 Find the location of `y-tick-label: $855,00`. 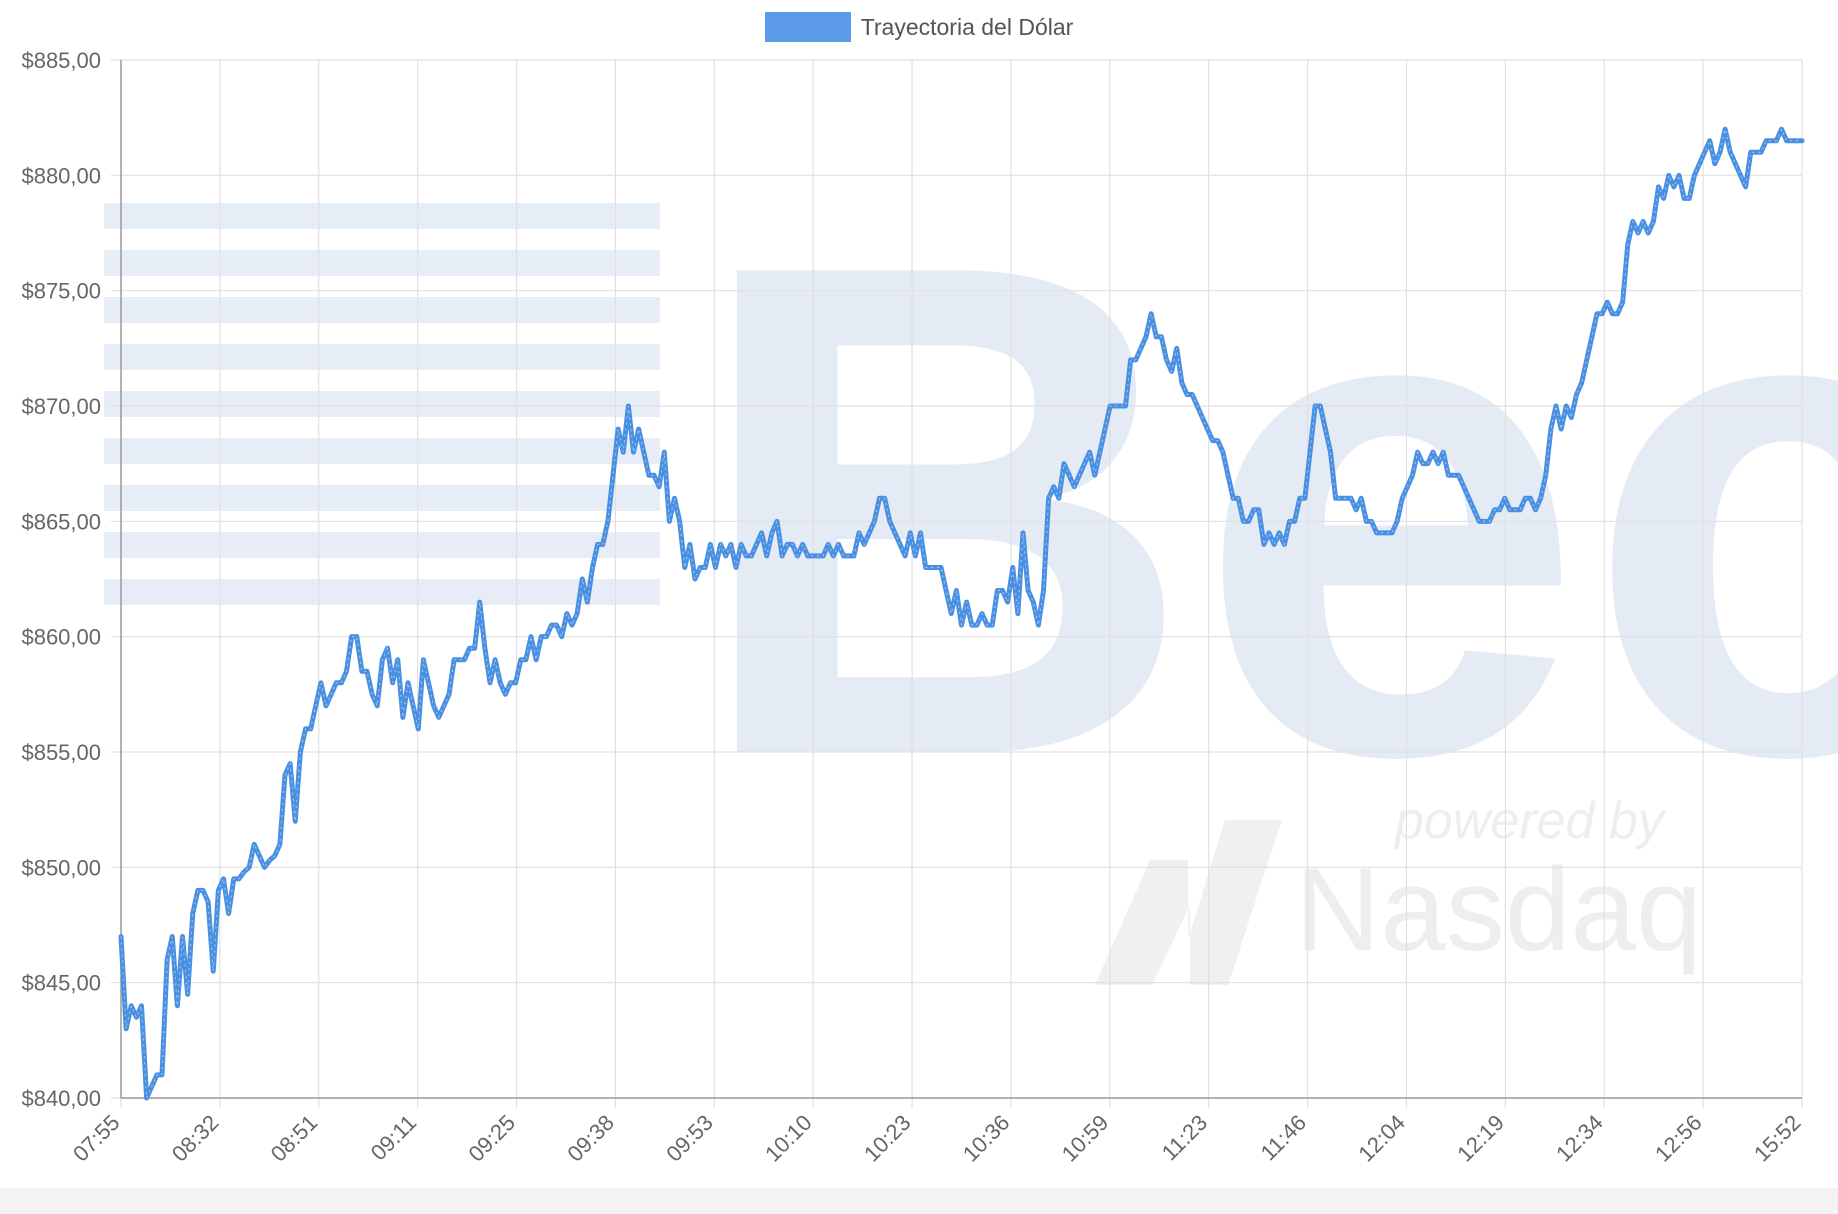

y-tick-label: $855,00 is located at coordinates (61, 752).